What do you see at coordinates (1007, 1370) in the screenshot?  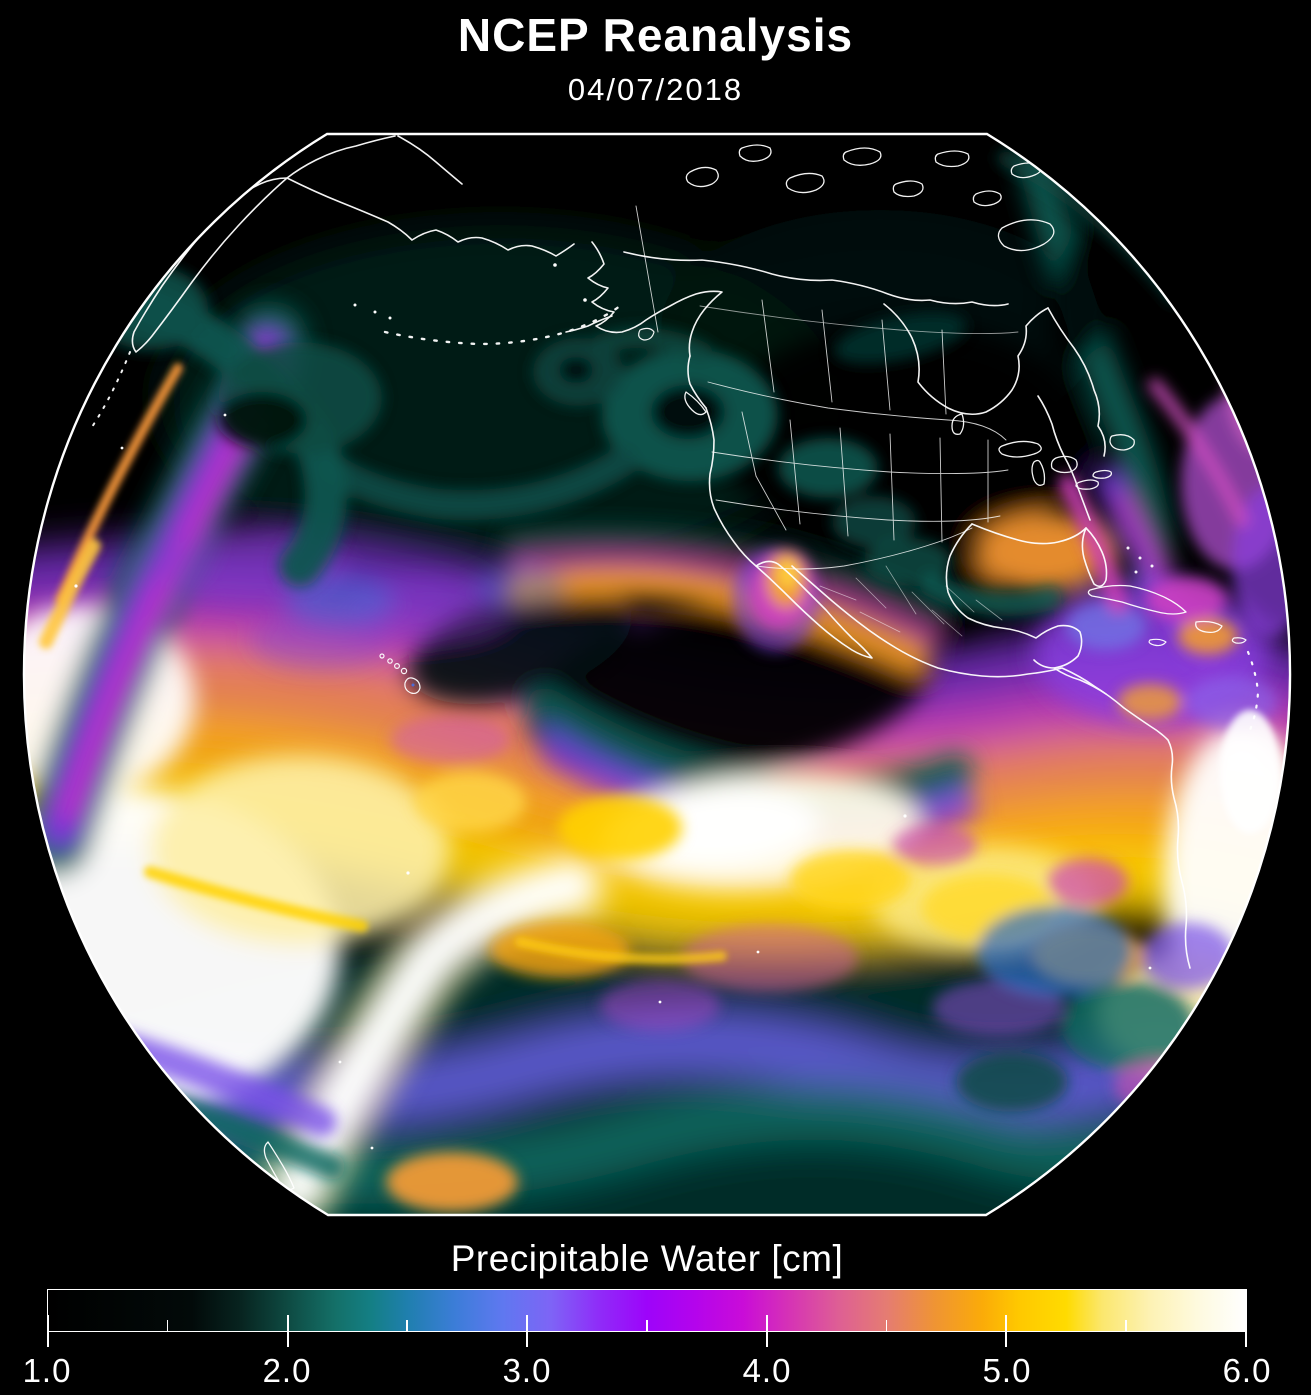 I see `tick-label: 5.0` at bounding box center [1007, 1370].